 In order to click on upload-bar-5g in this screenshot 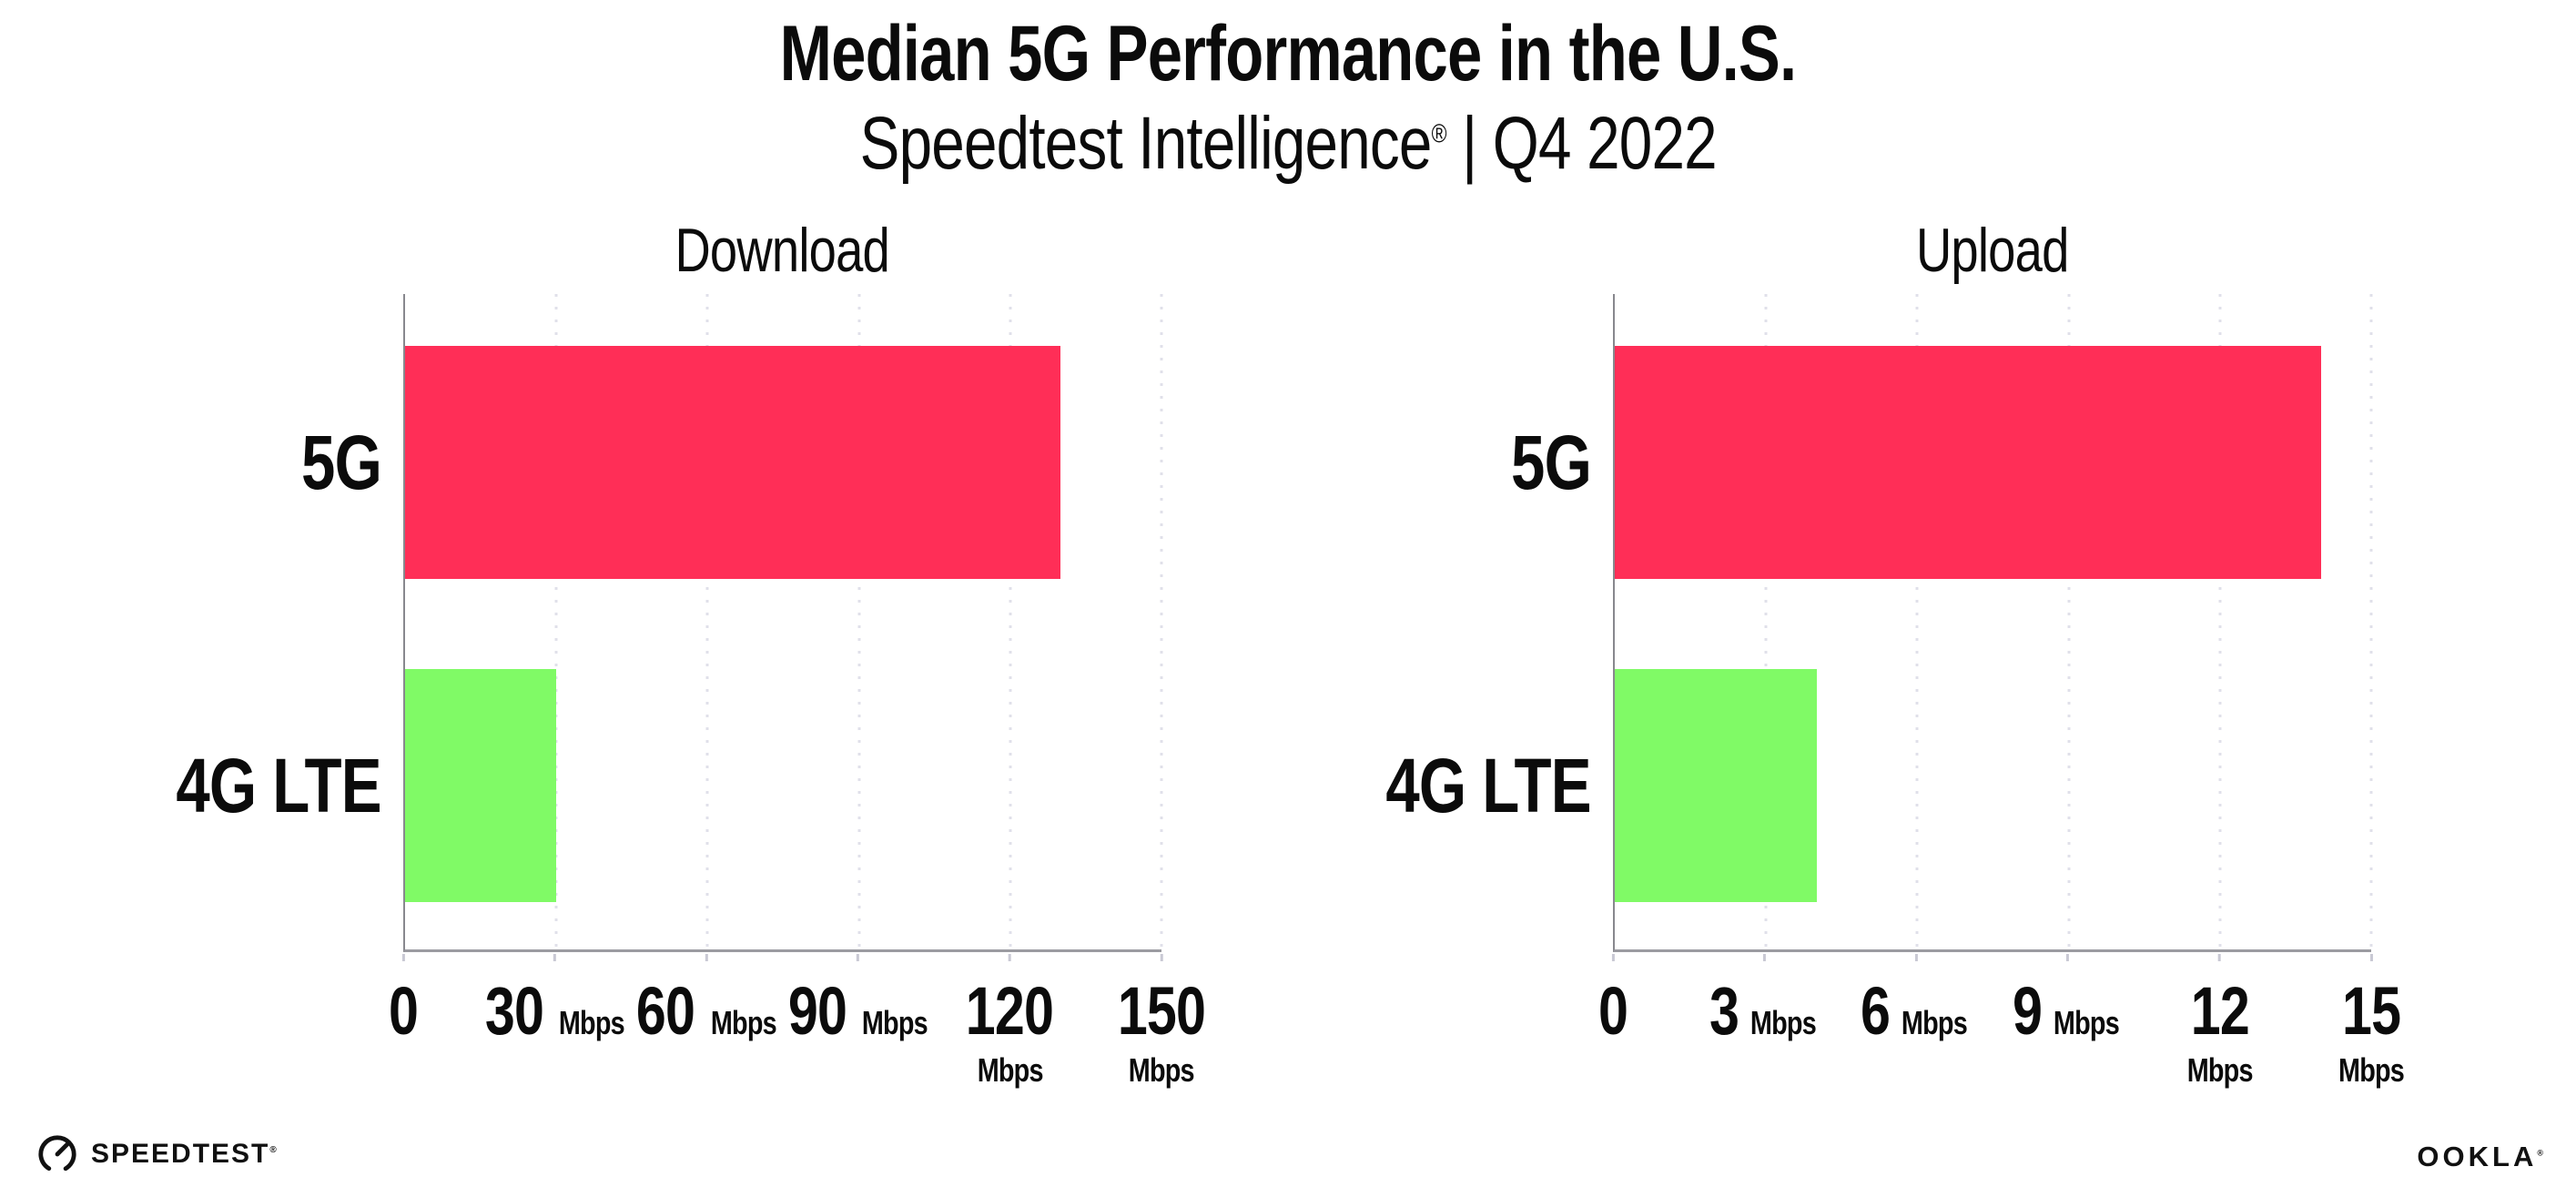, I will do `click(1968, 463)`.